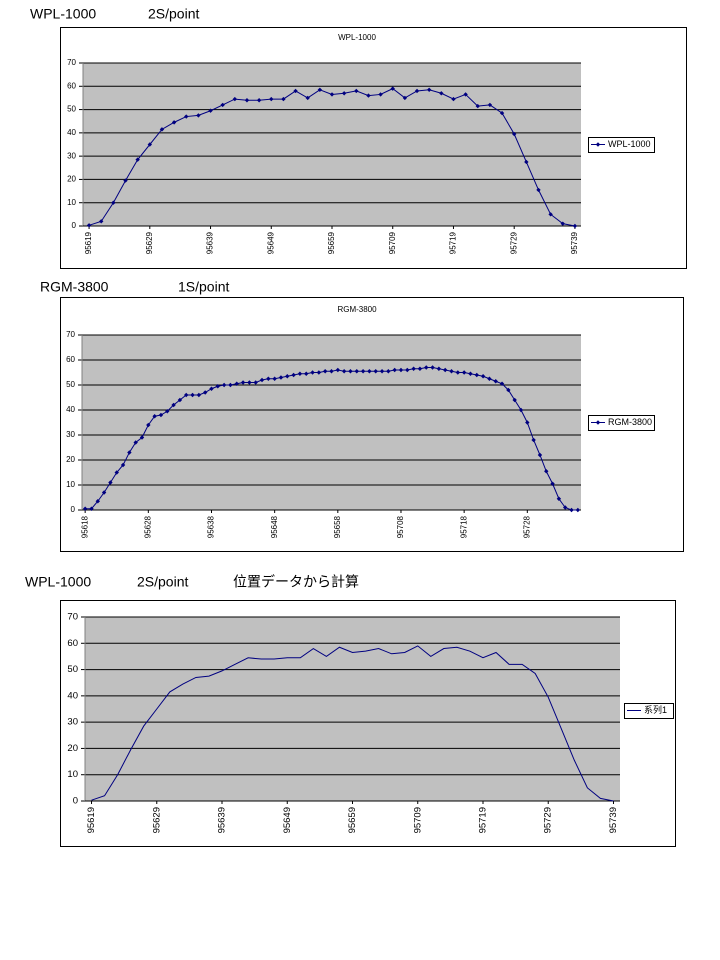 The height and width of the screenshot is (960, 720). I want to click on x-tick-label: 95658, so click(337, 526).